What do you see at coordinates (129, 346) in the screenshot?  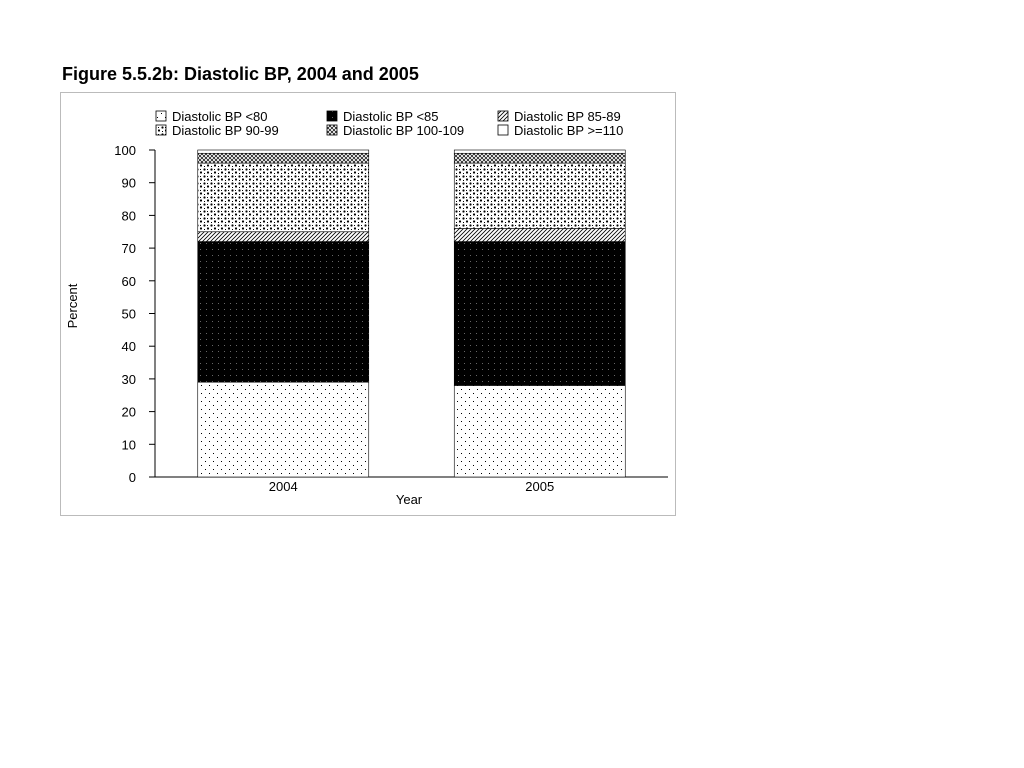 I see `y-tick-label: 40` at bounding box center [129, 346].